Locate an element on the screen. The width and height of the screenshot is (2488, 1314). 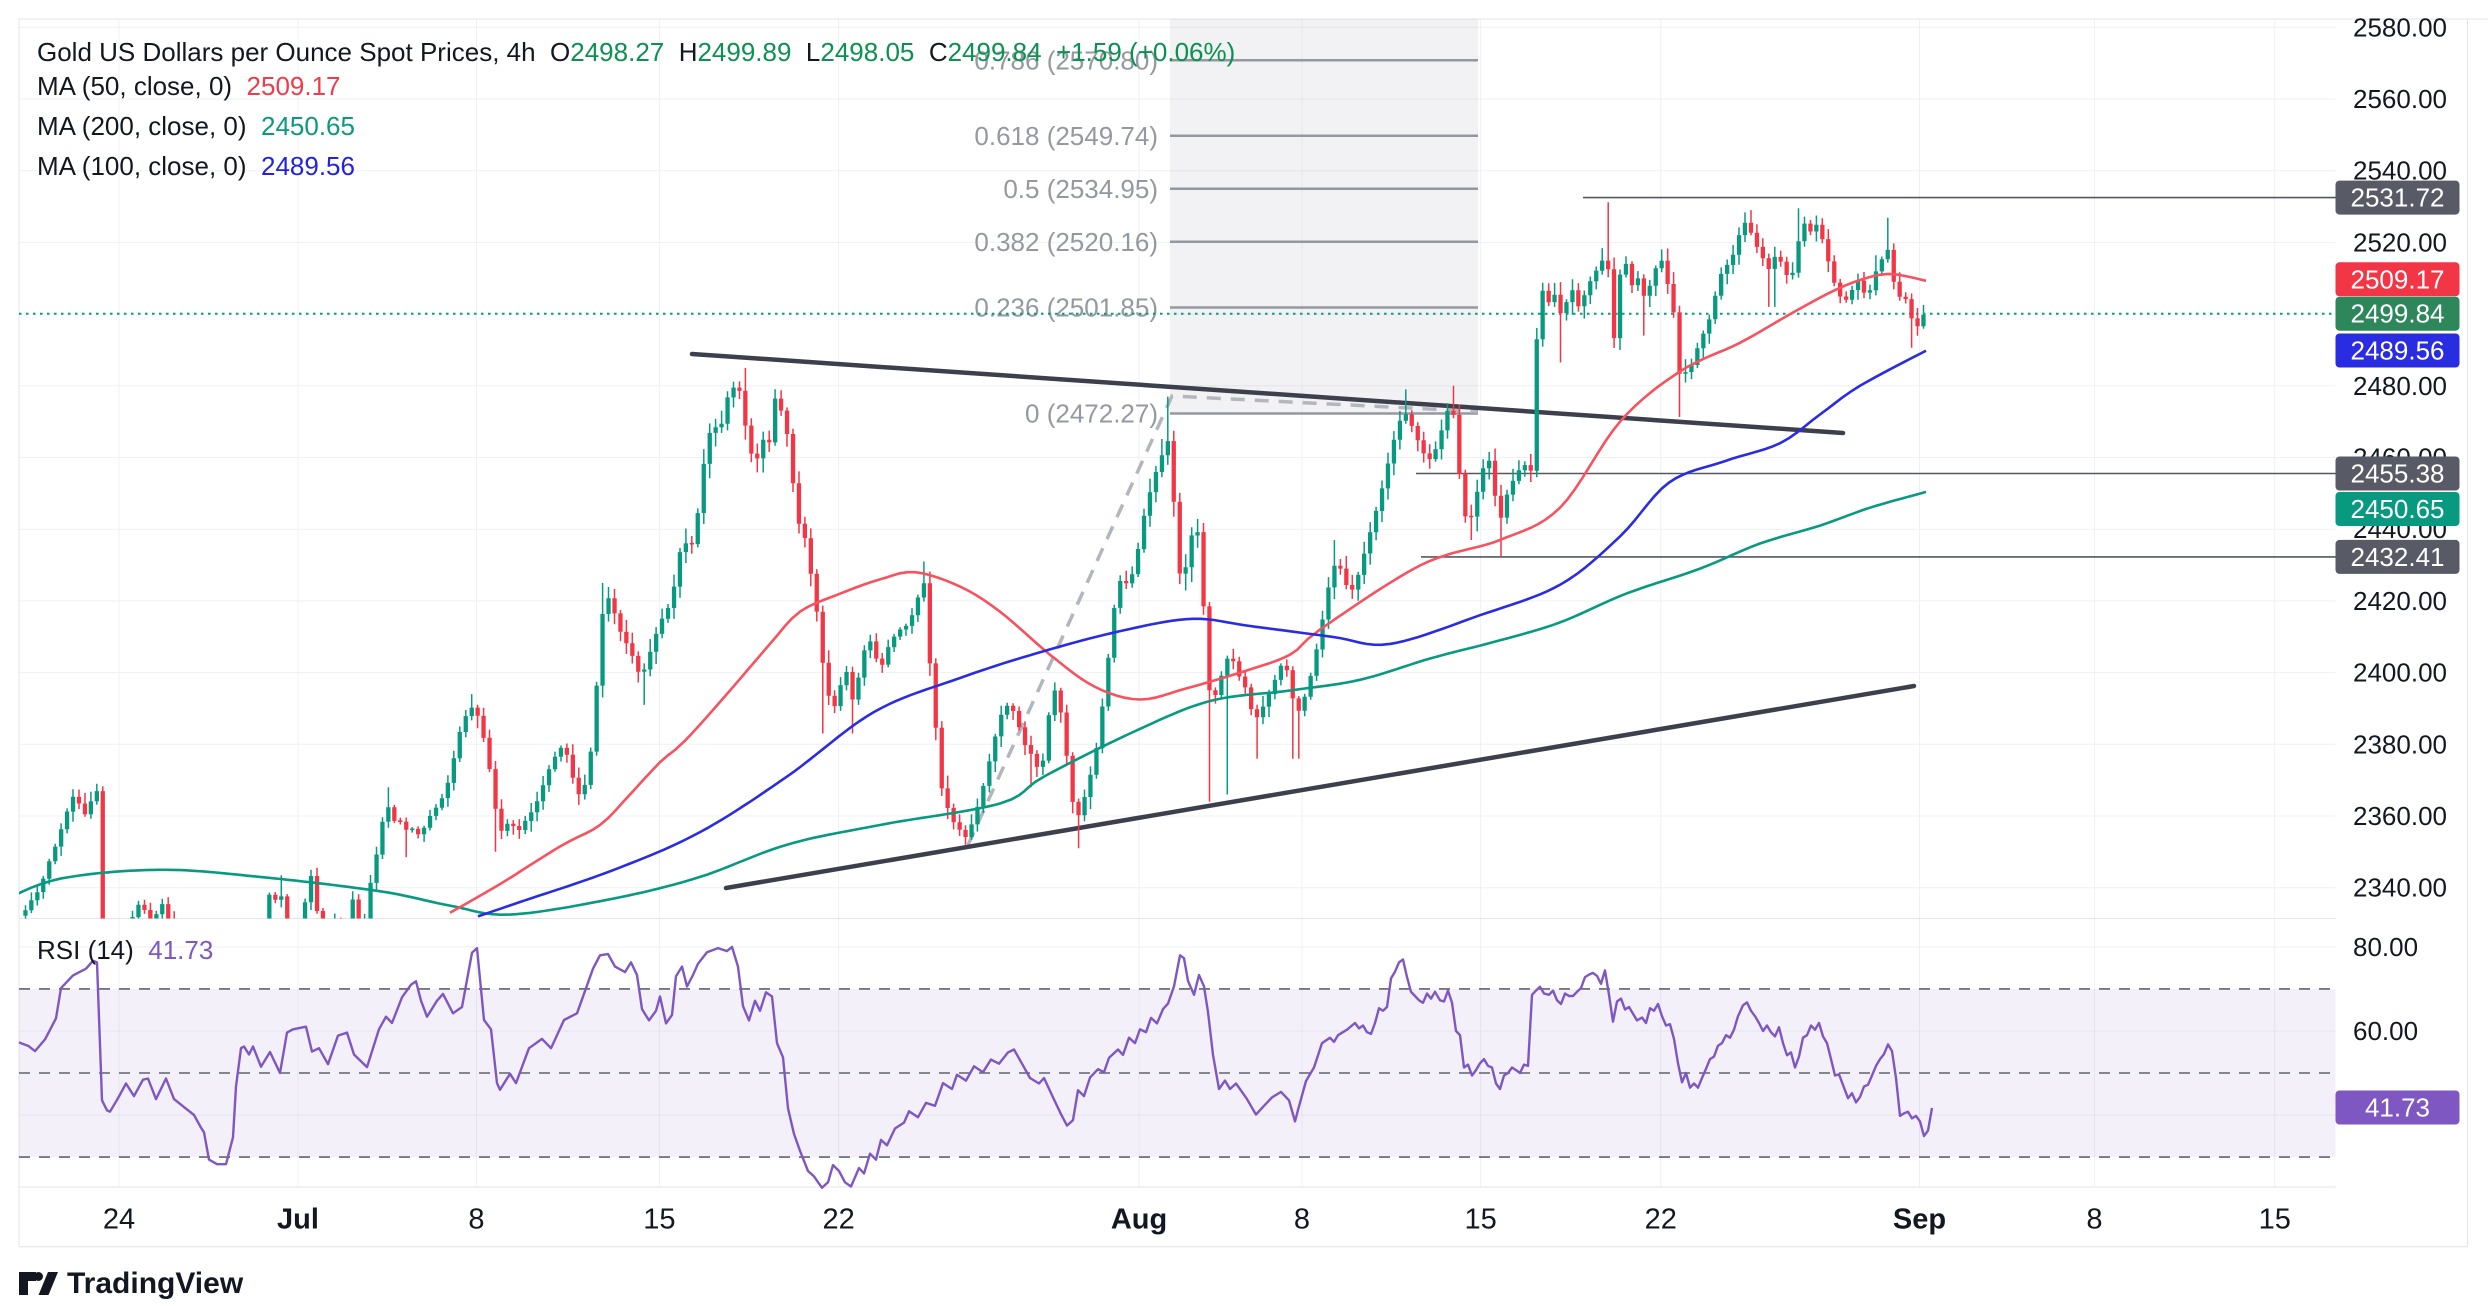
svg-text: Jul is located at coordinates (298, 1220).